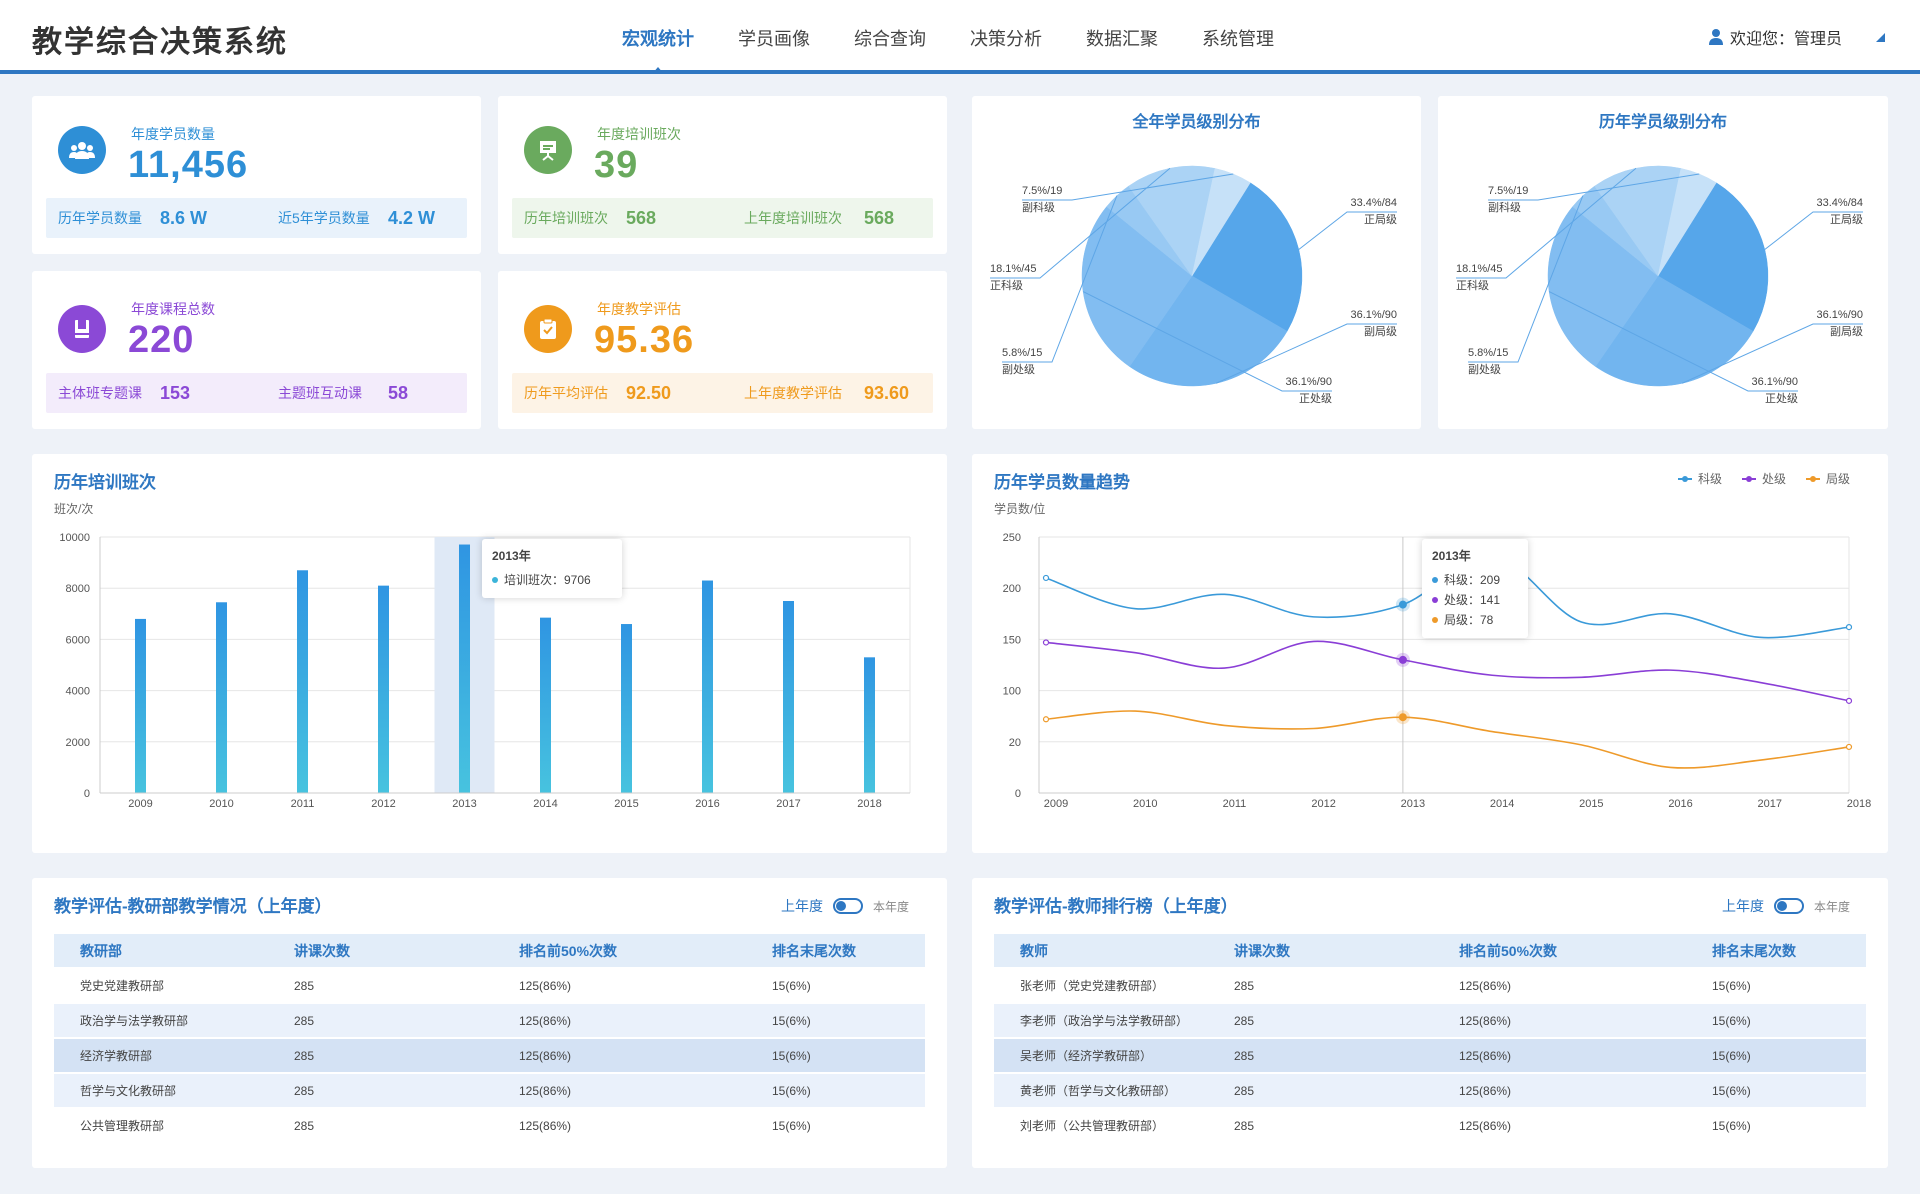 This screenshot has height=1194, width=1920. Describe the element at coordinates (1484, 369) in the screenshot. I see `pie-category-label: 副处级` at that location.